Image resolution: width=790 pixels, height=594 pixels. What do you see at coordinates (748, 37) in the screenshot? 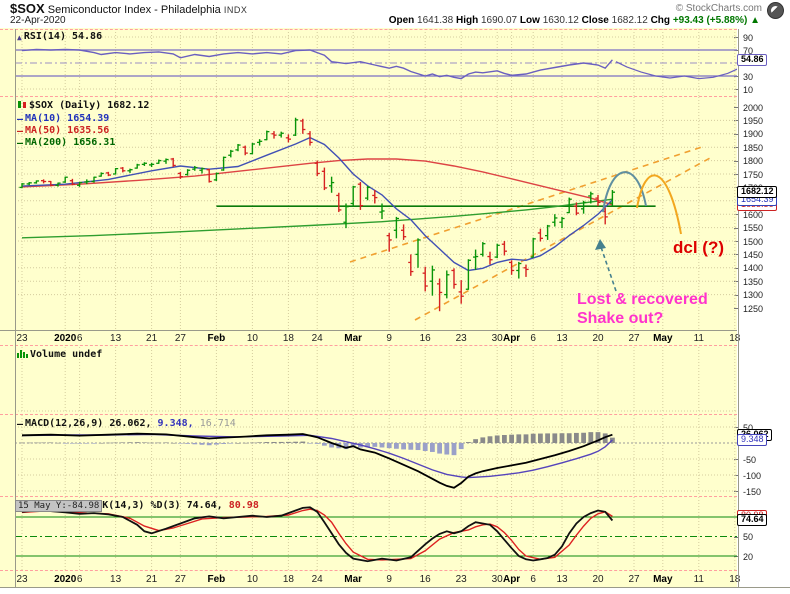
I see `axis-label: 90` at bounding box center [748, 37].